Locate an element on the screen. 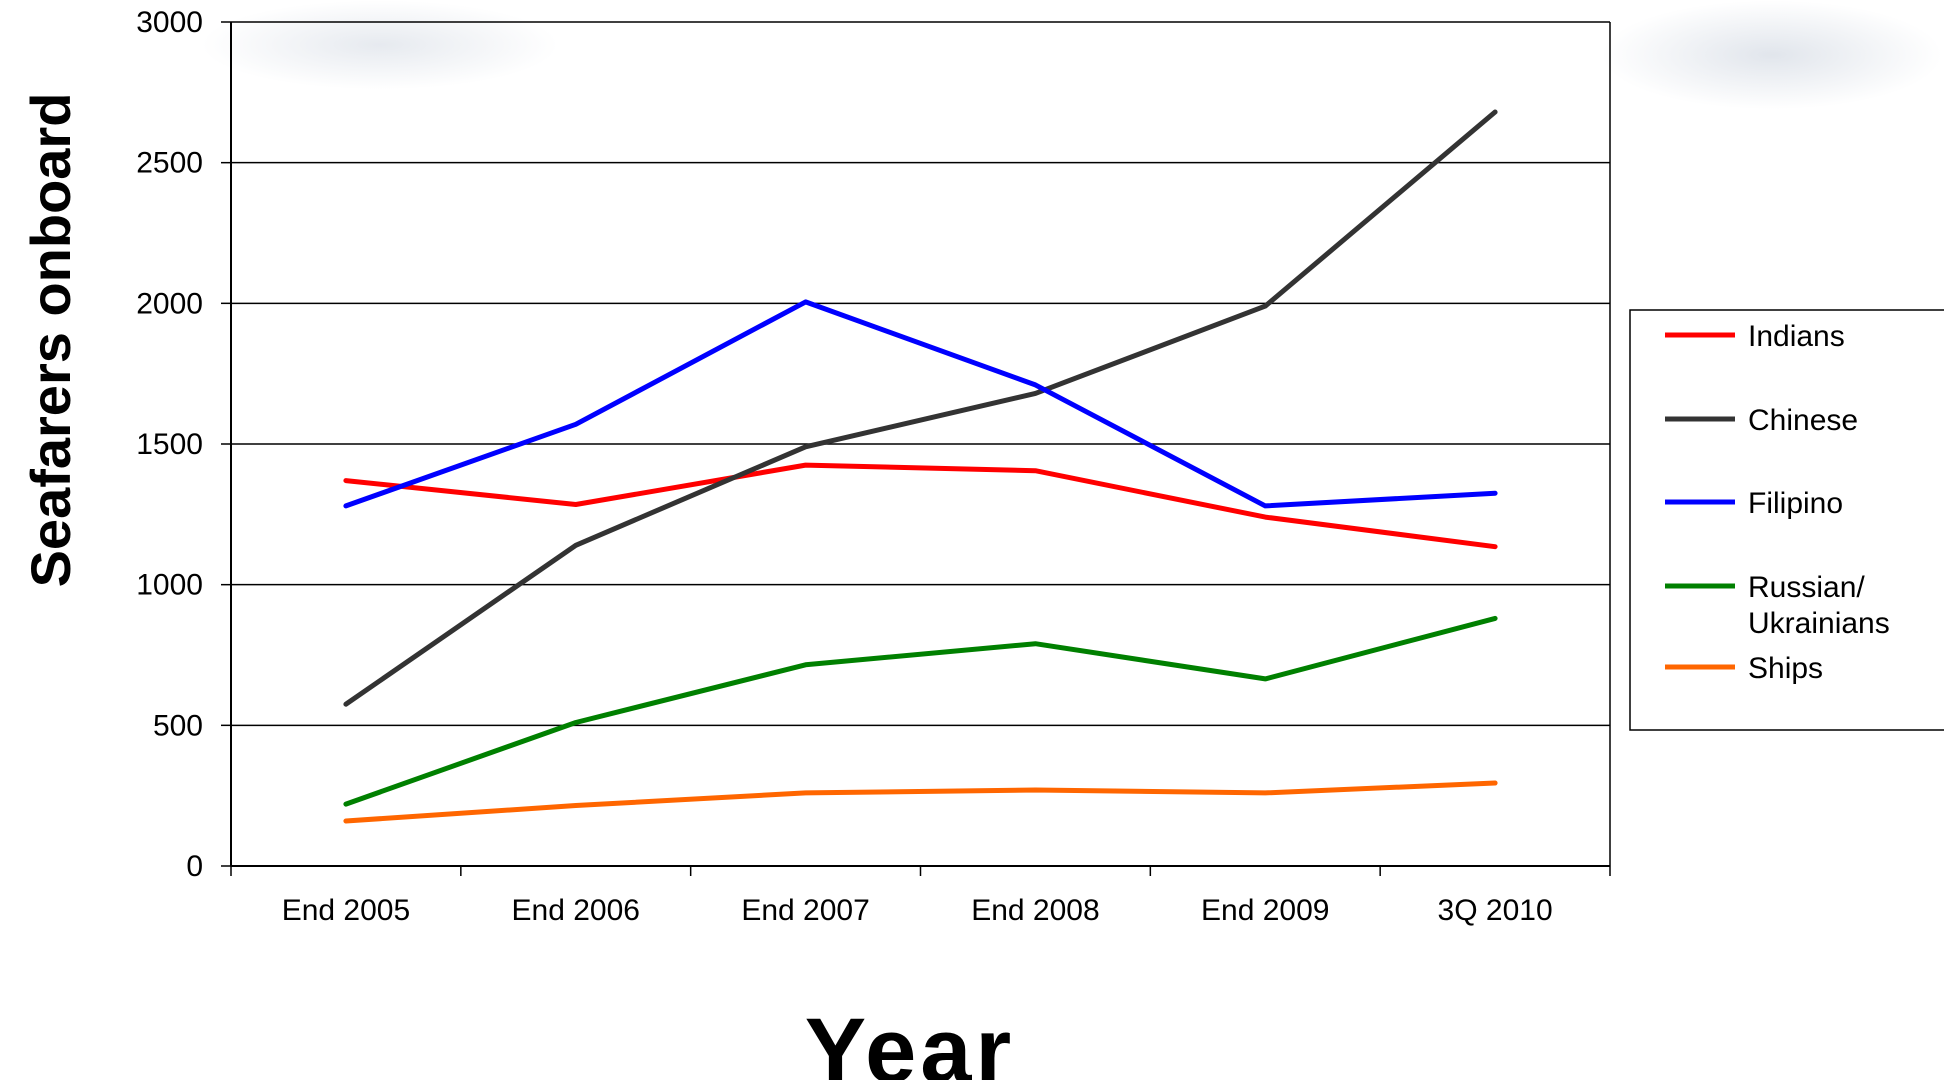  legend-box is located at coordinates (1786, 520).